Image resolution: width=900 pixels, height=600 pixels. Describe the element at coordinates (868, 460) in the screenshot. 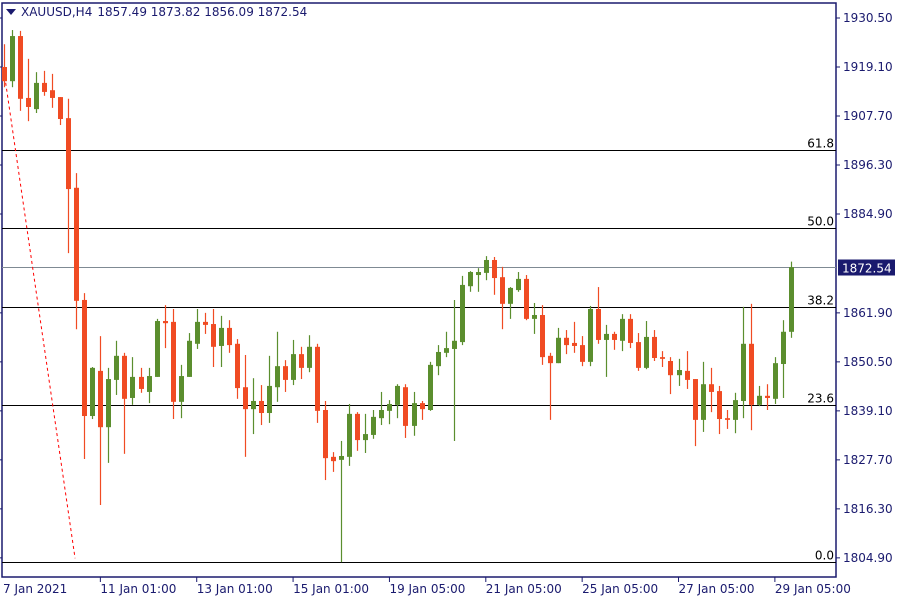

I see `y-tick-label: 1827.70` at that location.